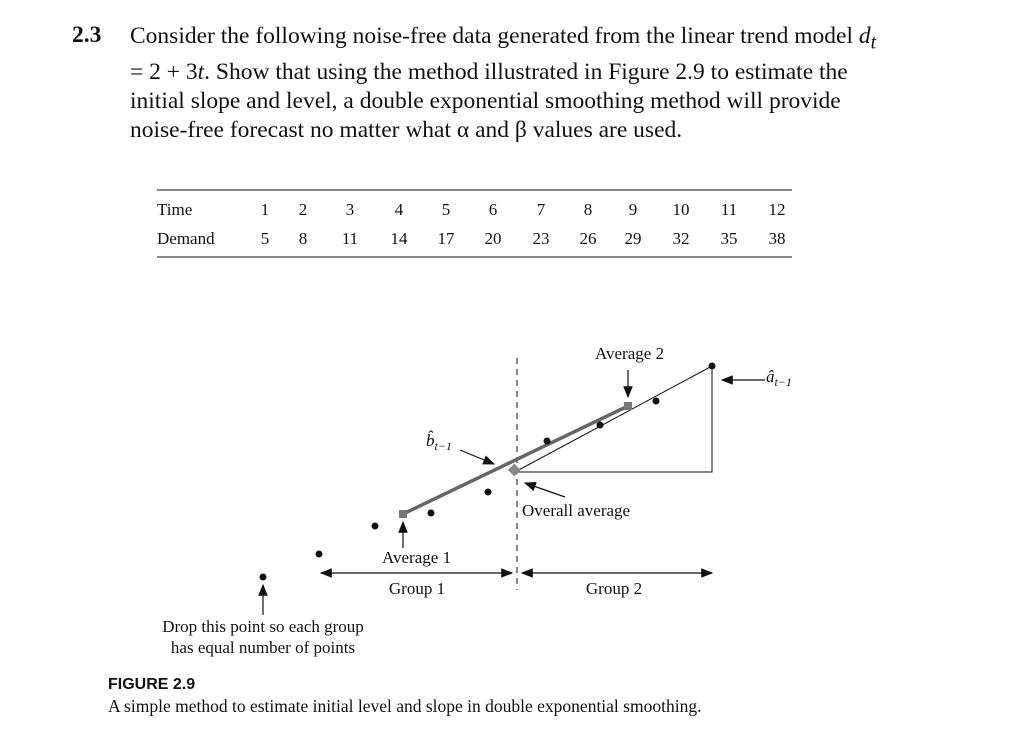 This screenshot has width=1024, height=755. I want to click on table-cell: 4, so click(399, 209).